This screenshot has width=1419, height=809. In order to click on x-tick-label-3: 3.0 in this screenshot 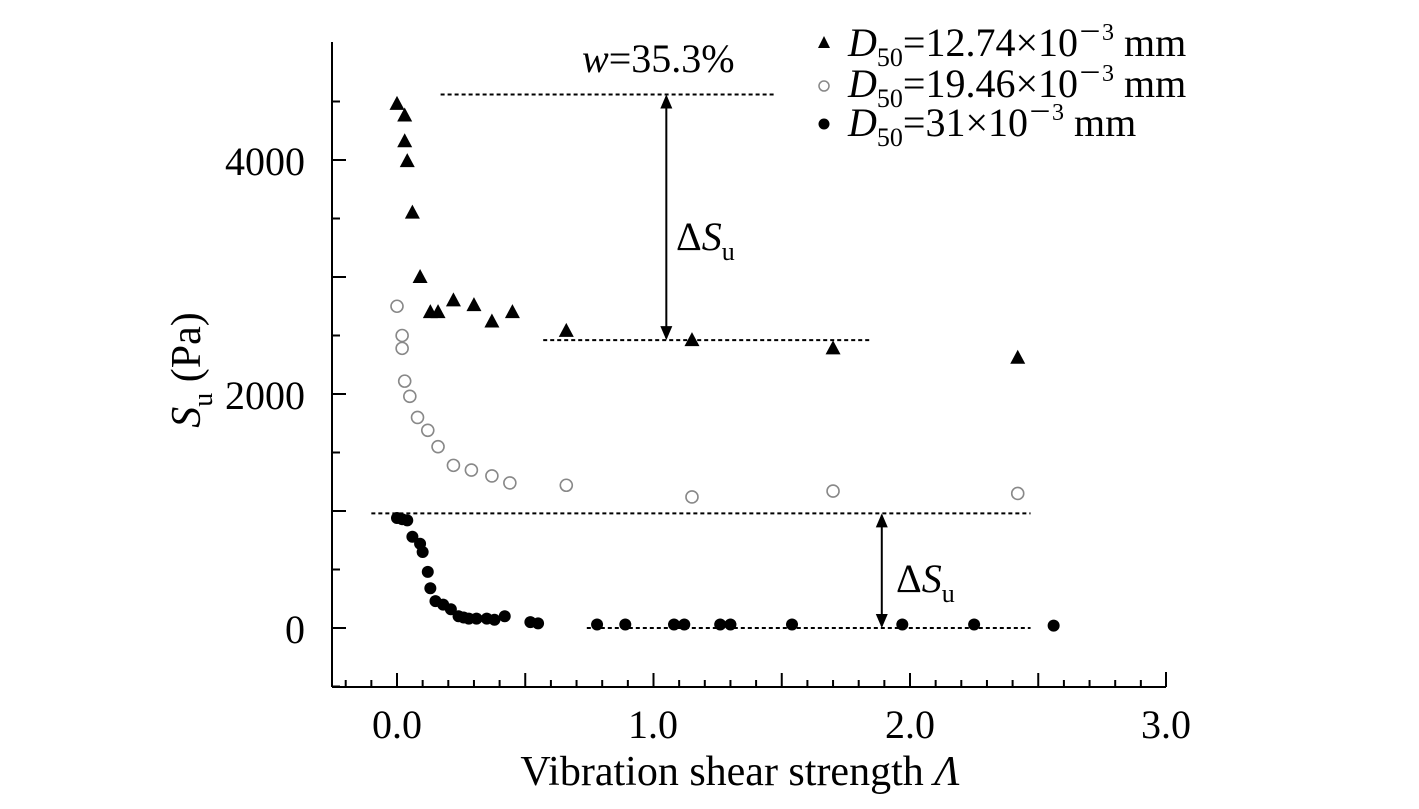, I will do `click(1166, 724)`.